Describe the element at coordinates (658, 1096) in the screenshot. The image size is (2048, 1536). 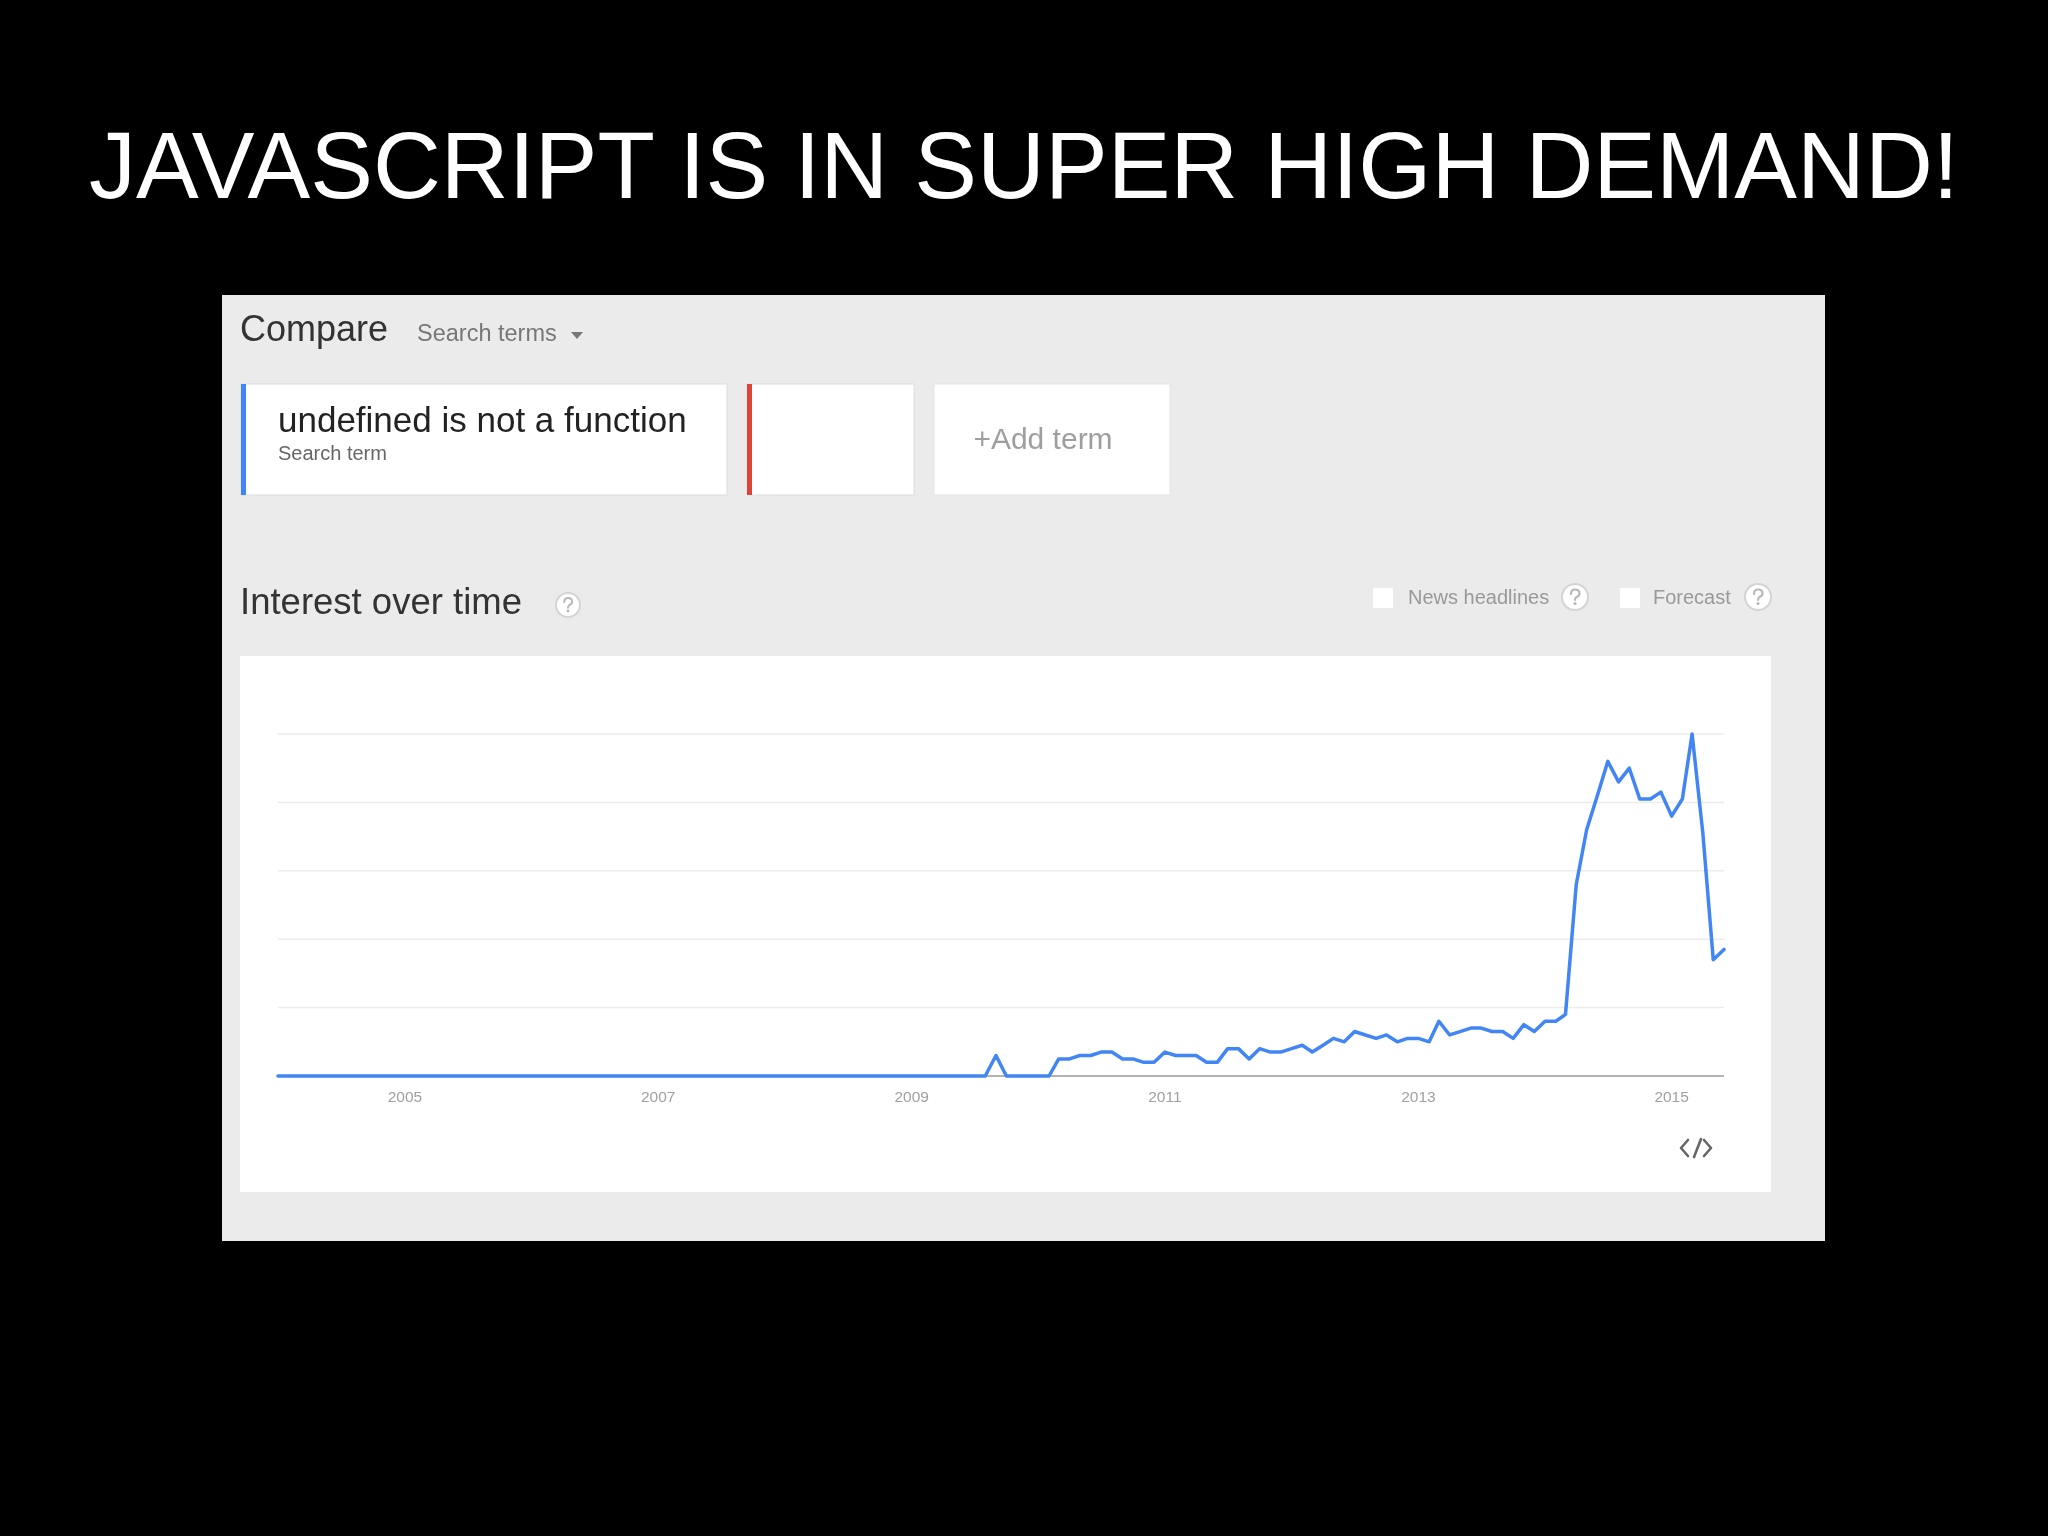
I see `x-tick-label: 2007` at that location.